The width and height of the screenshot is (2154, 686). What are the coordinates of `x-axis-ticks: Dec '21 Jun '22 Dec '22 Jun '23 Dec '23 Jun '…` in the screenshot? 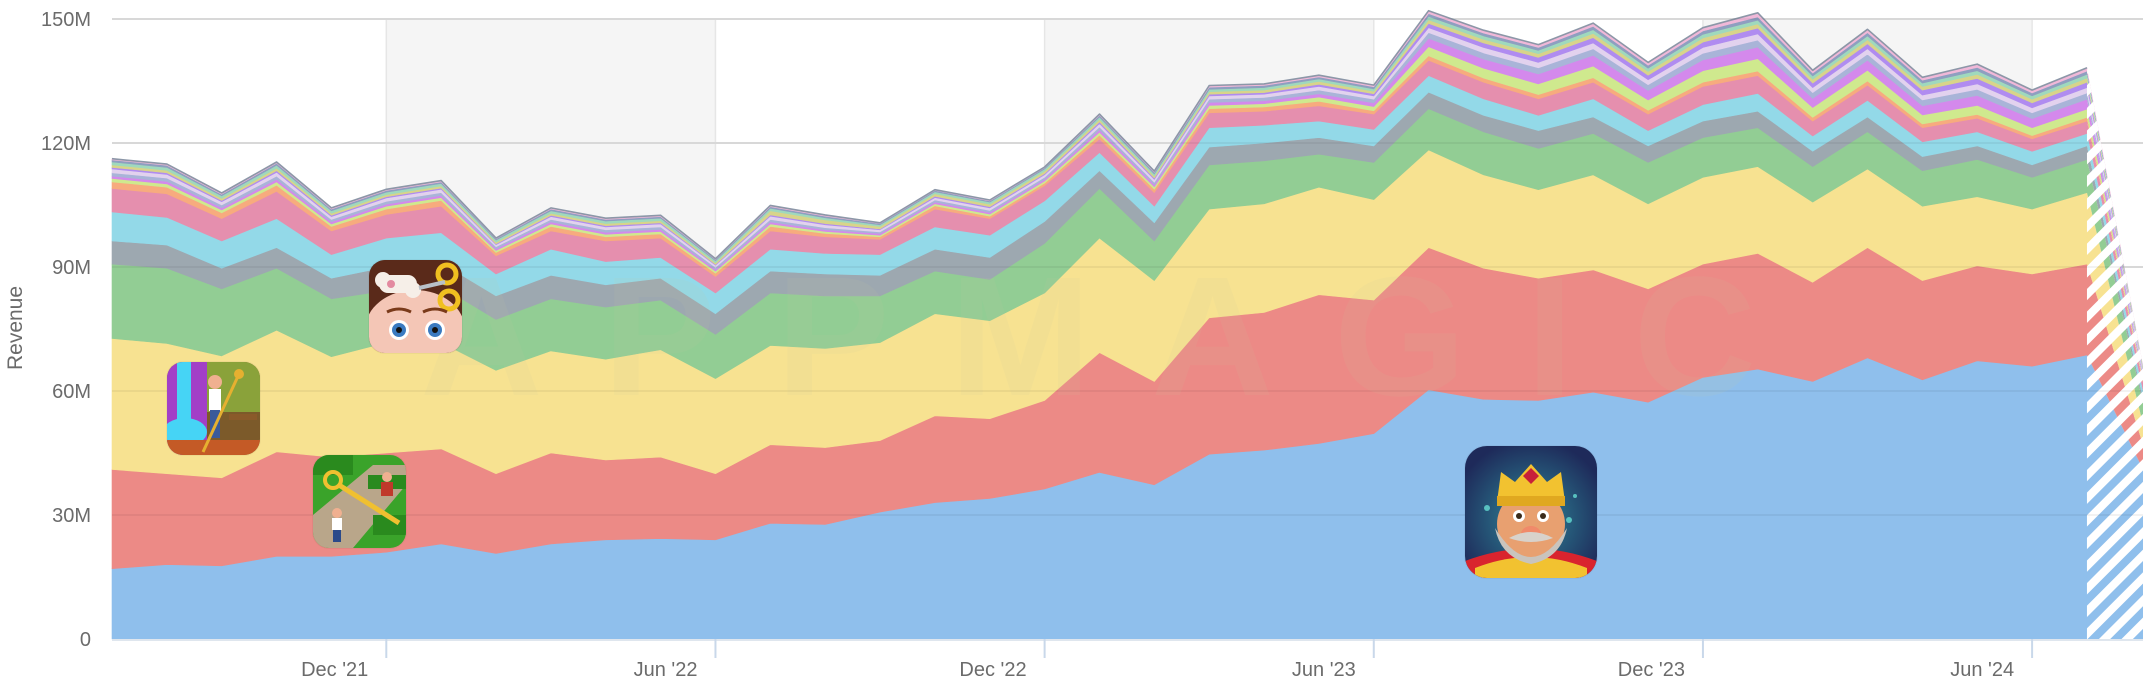 It's located at (1127, 660).